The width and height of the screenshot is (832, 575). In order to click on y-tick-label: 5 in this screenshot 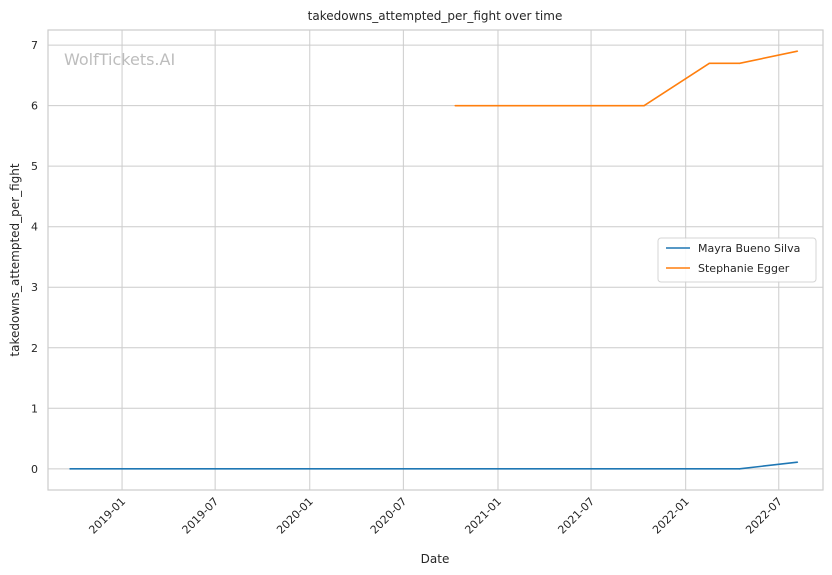, I will do `click(34, 166)`.